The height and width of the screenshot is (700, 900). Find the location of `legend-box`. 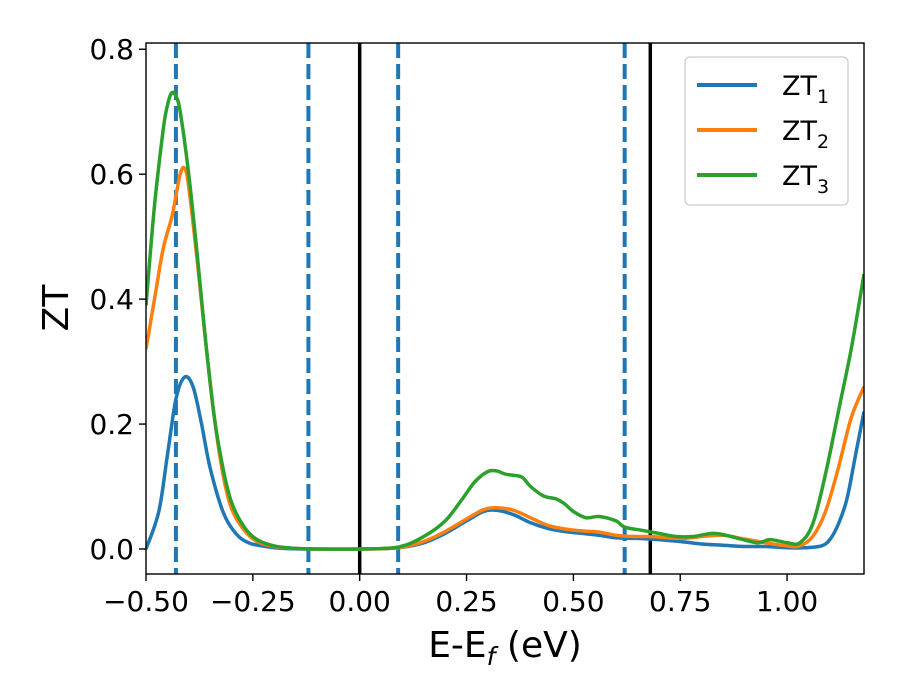

legend-box is located at coordinates (766, 131).